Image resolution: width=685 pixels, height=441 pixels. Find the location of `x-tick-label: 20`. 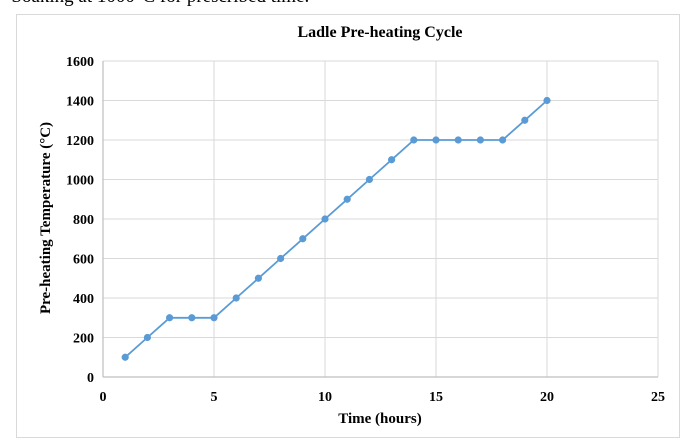

x-tick-label: 20 is located at coordinates (547, 397).